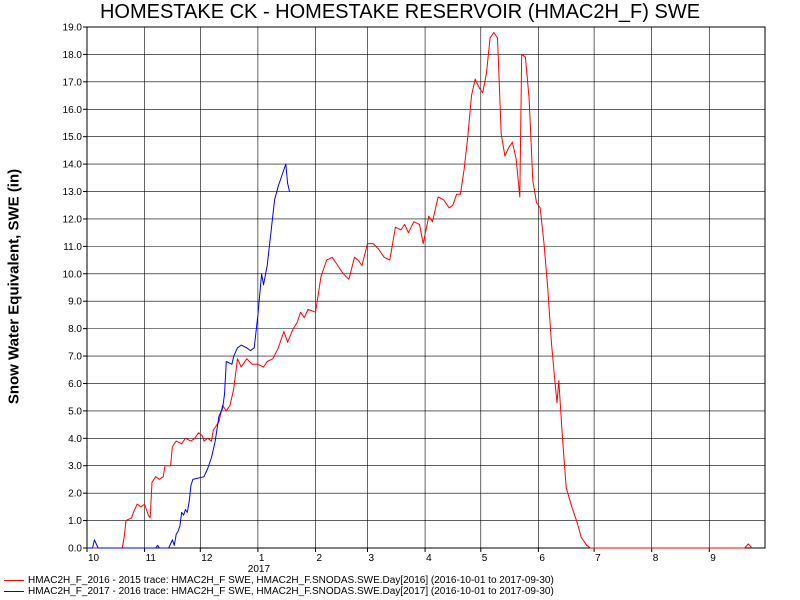 This screenshot has width=800, height=600. I want to click on legend-swatch-blue, so click(14, 591).